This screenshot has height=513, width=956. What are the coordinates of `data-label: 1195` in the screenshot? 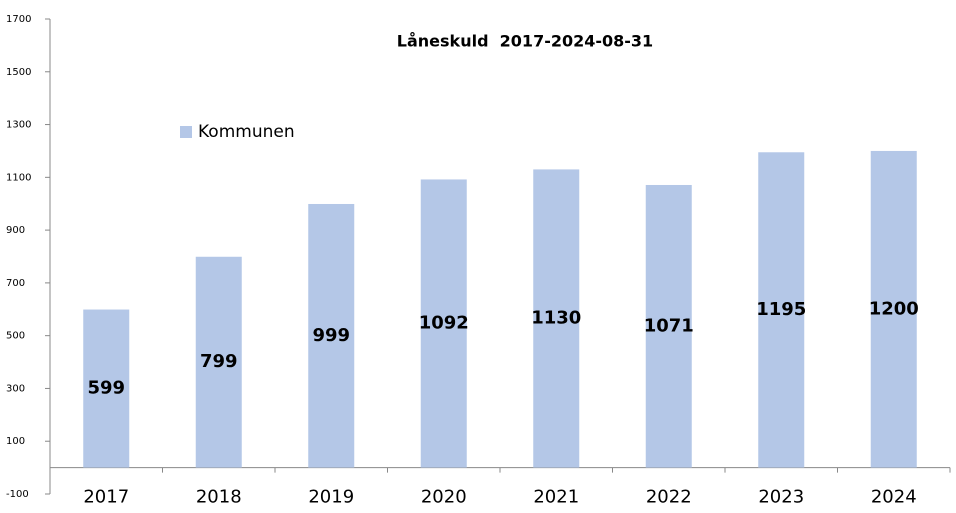 It's located at (781, 309).